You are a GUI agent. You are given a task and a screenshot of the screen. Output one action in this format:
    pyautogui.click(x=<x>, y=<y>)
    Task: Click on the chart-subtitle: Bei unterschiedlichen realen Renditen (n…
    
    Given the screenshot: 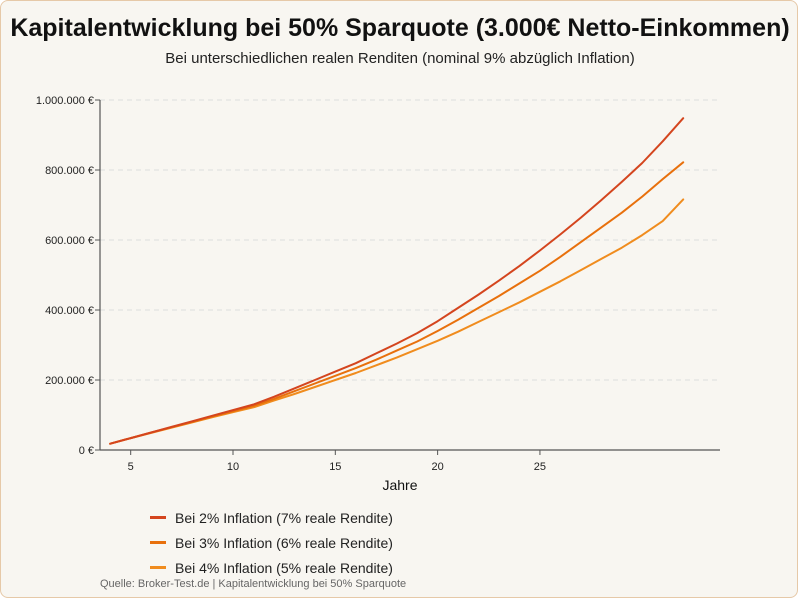 What is the action you would take?
    pyautogui.click(x=400, y=58)
    